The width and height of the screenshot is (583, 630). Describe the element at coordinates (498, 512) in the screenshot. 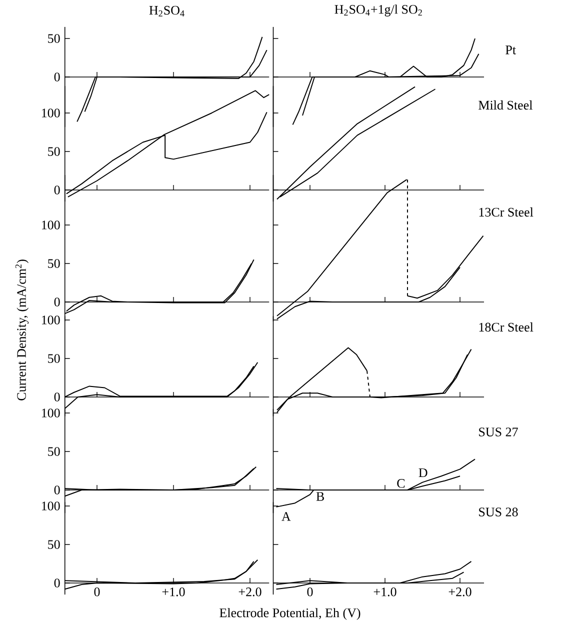

I see `annotation: SUS 28` at that location.